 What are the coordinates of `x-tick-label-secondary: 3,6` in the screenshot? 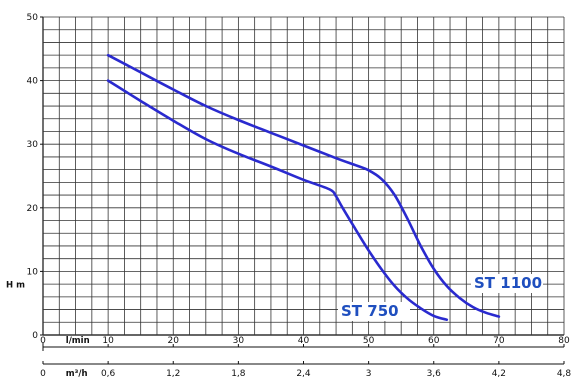 It's located at (434, 374).